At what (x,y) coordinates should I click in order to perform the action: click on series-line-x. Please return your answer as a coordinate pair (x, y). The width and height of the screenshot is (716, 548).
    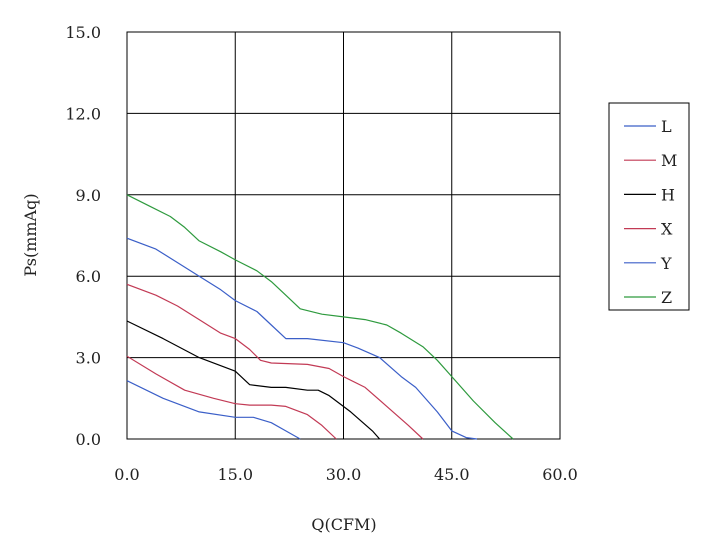
    Looking at the image, I should click on (275, 361).